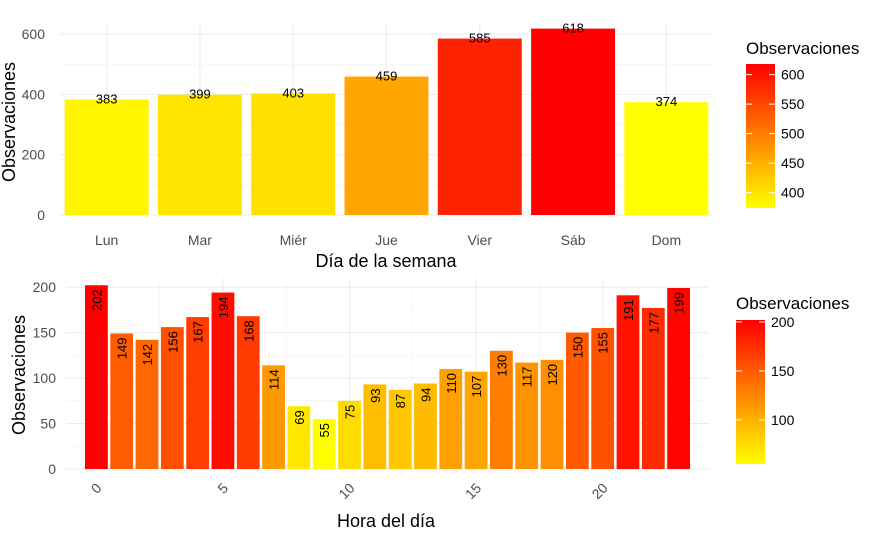  Describe the element at coordinates (19, 375) in the screenshot. I see `hour-y-axis-title: Observaciones` at that location.